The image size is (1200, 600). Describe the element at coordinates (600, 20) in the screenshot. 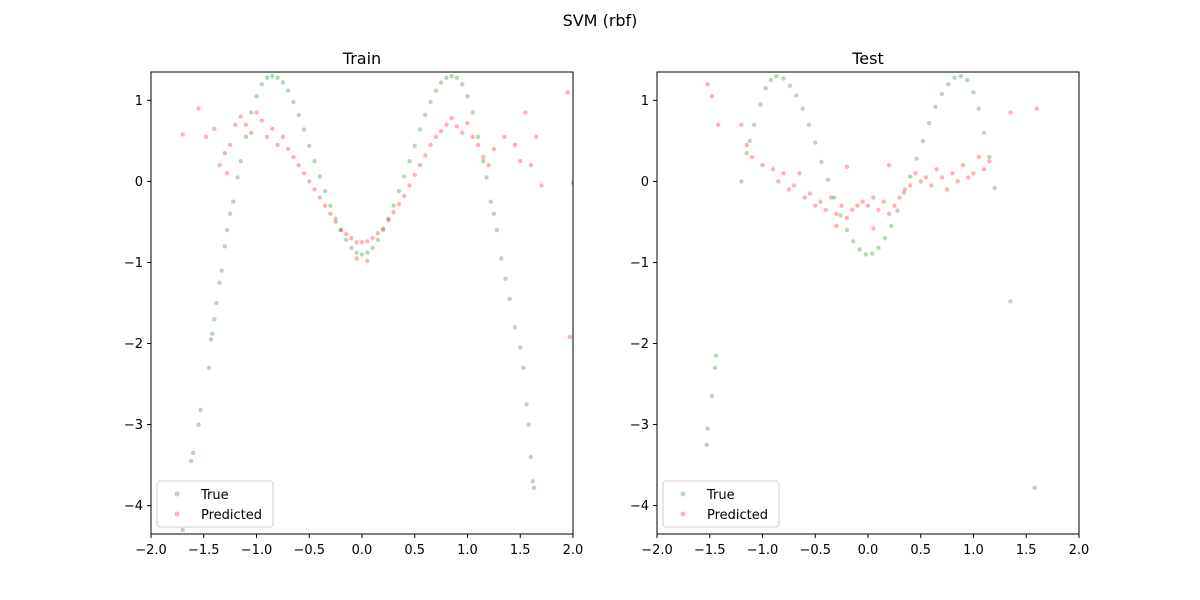

I see `figure-suptitle: SVM (rbf)` at that location.